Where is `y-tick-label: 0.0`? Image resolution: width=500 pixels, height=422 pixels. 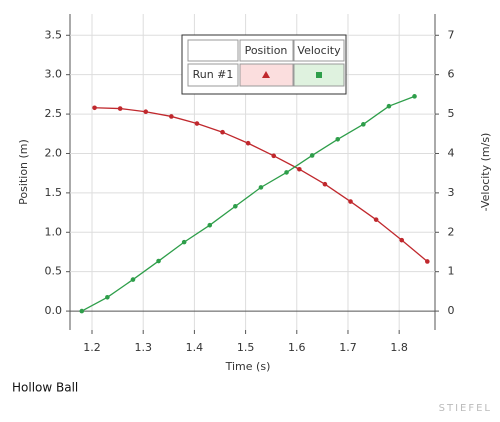
y-tick-label: 0.0 is located at coordinates (54, 310).